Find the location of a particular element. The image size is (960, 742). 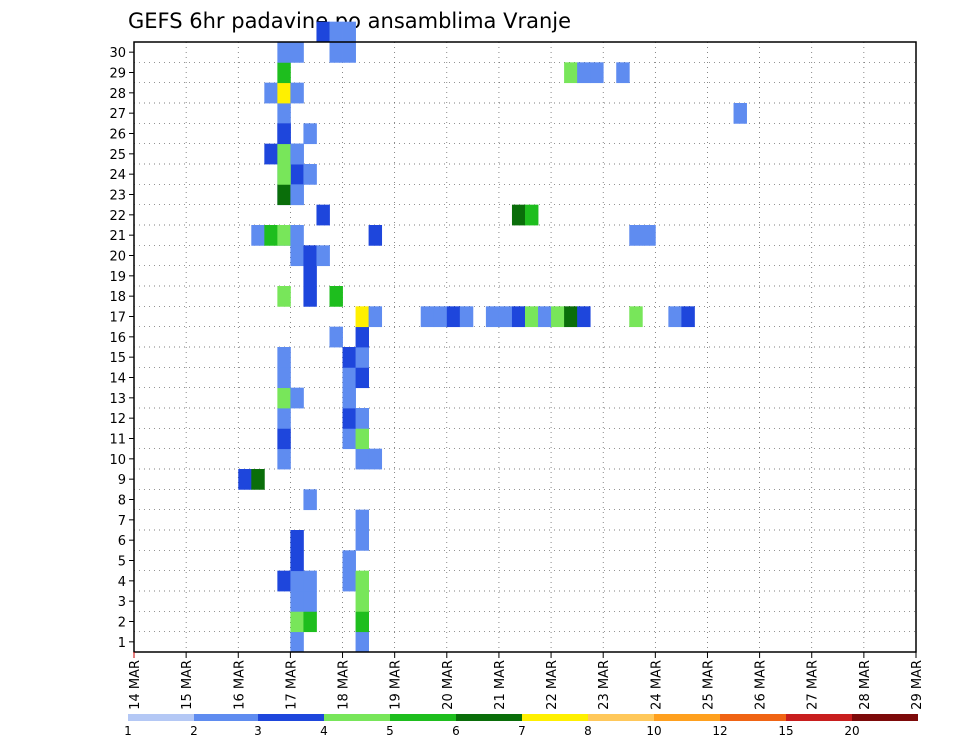

y-tick-label: 26 is located at coordinates (117, 135).